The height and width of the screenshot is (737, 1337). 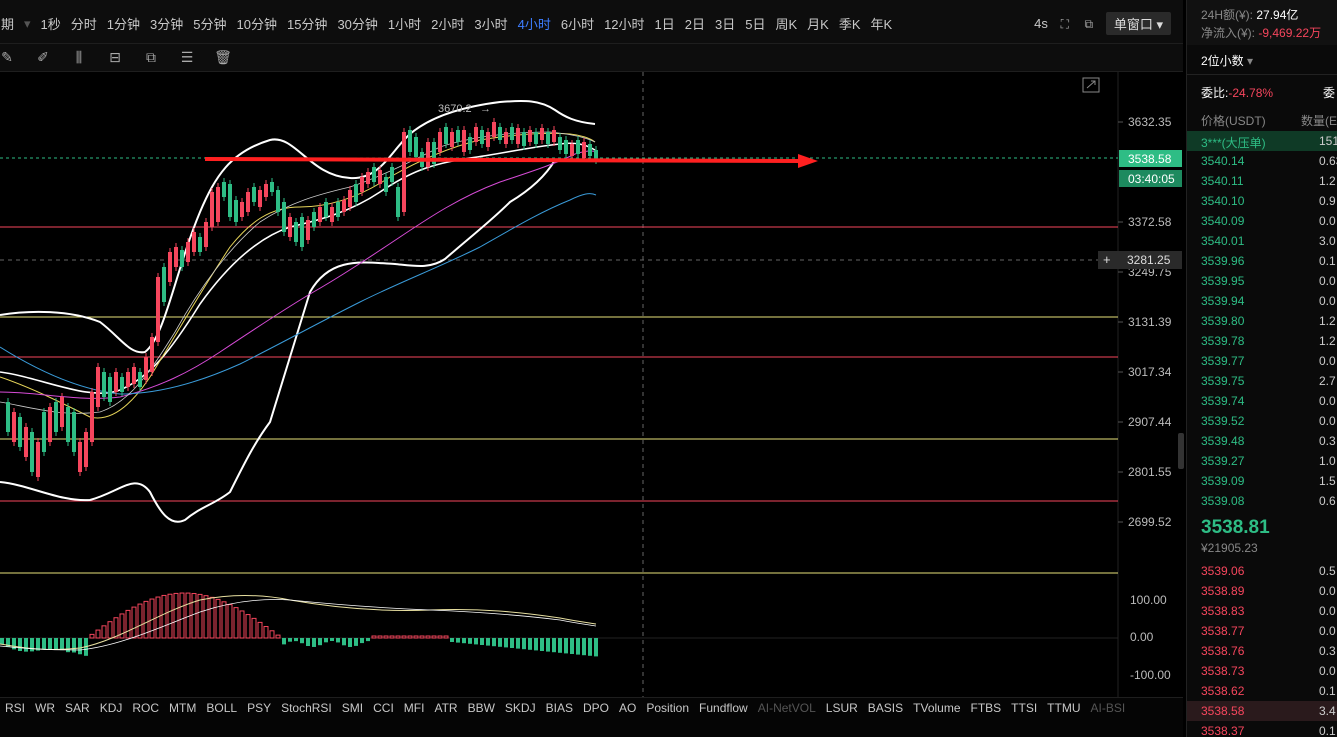 What do you see at coordinates (1181, 451) in the screenshot?
I see `collapse-handle` at bounding box center [1181, 451].